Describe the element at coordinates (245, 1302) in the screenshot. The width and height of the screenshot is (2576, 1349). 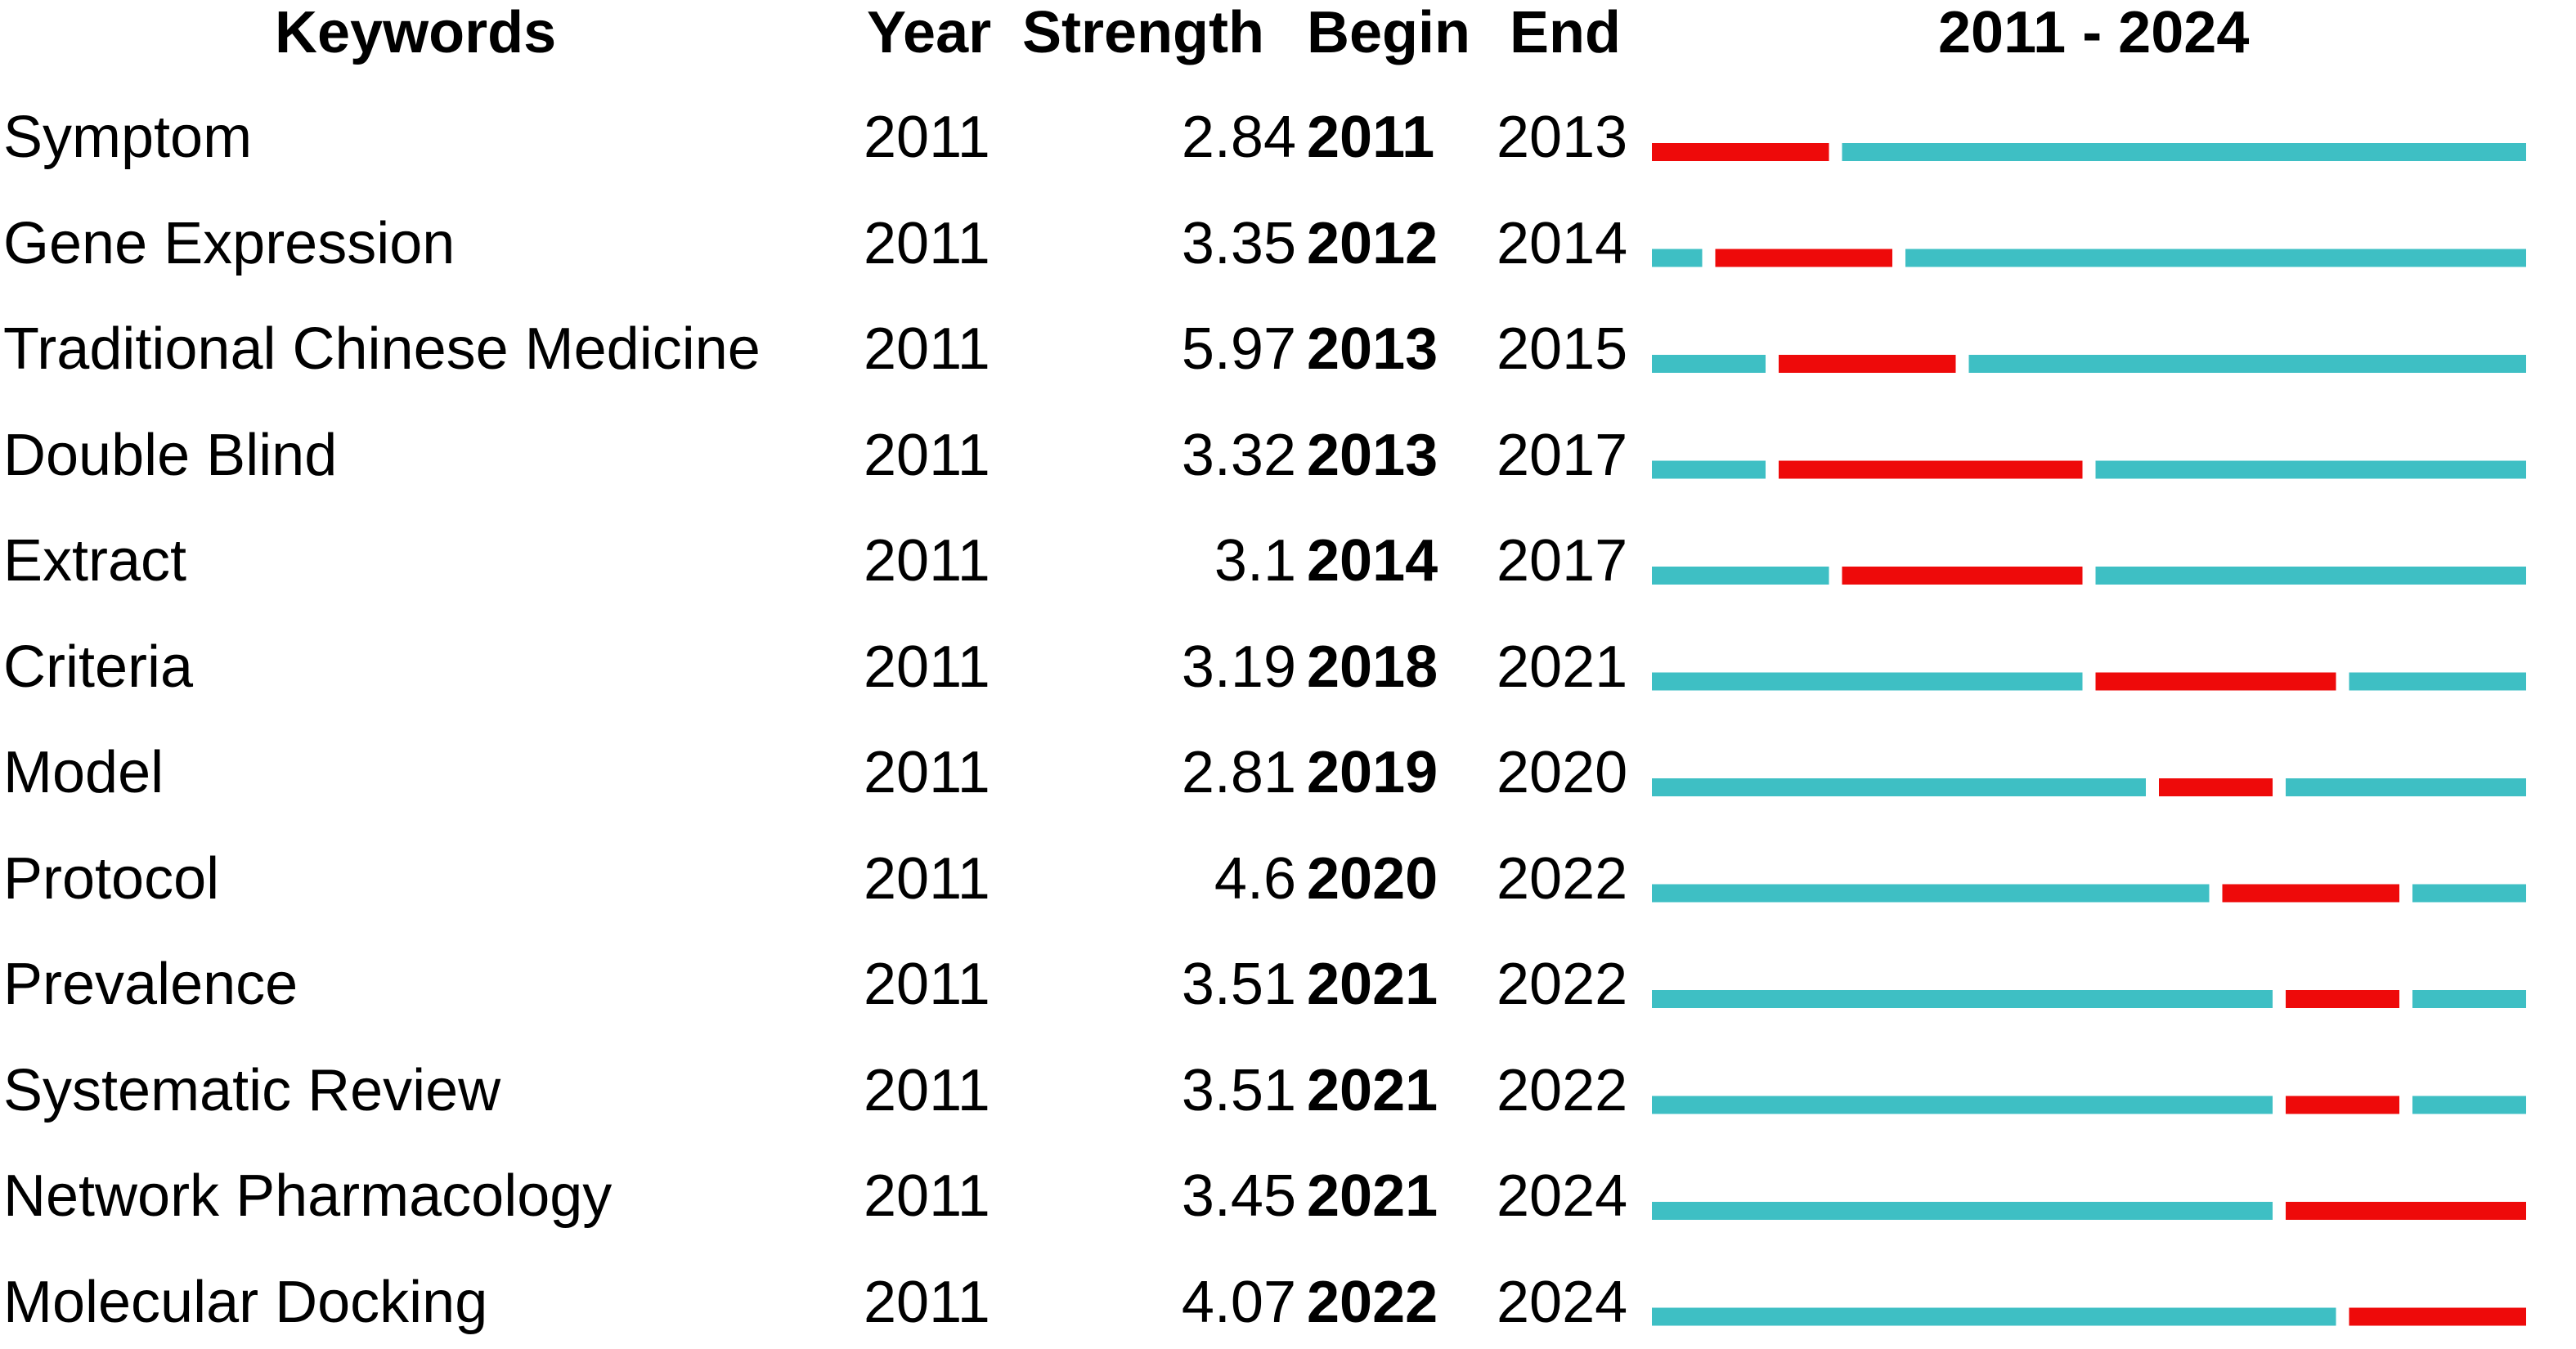
I see `keyword-label: Molecular Docking` at that location.